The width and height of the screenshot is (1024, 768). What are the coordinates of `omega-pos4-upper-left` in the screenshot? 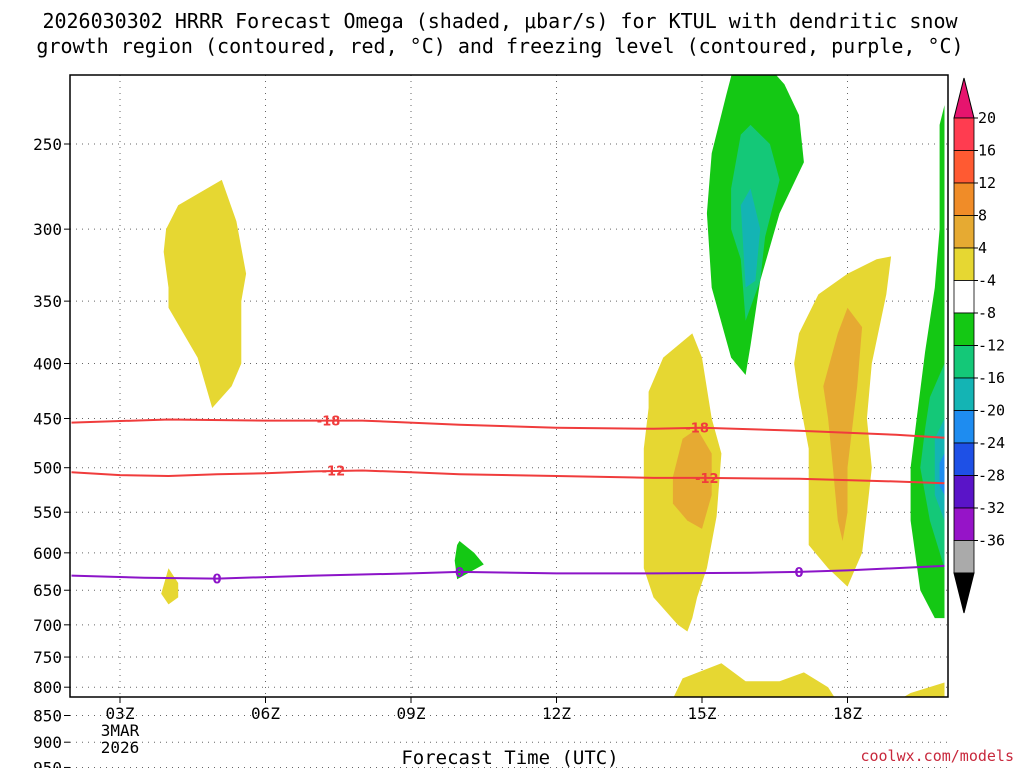 It's located at (205, 293).